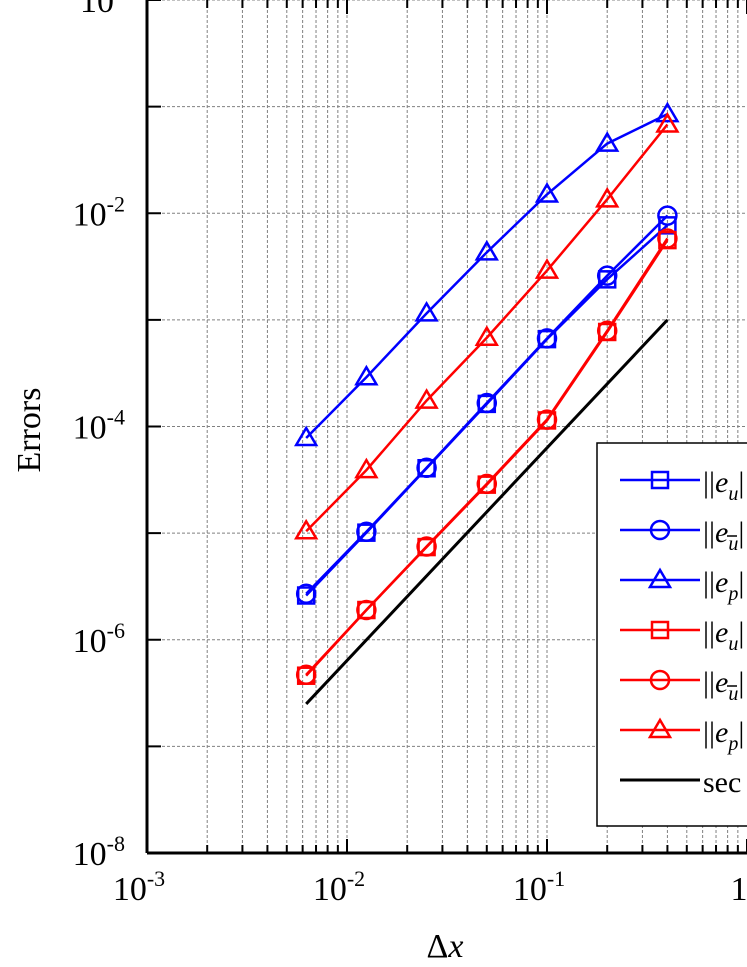 The width and height of the screenshot is (747, 967). I want to click on legend-entry: sec, so click(680, 782).